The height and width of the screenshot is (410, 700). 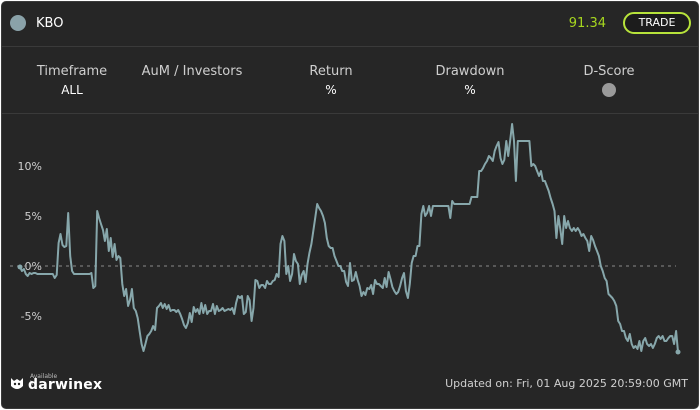 I want to click on stat-label: AuM / Investors, so click(x=192, y=71).